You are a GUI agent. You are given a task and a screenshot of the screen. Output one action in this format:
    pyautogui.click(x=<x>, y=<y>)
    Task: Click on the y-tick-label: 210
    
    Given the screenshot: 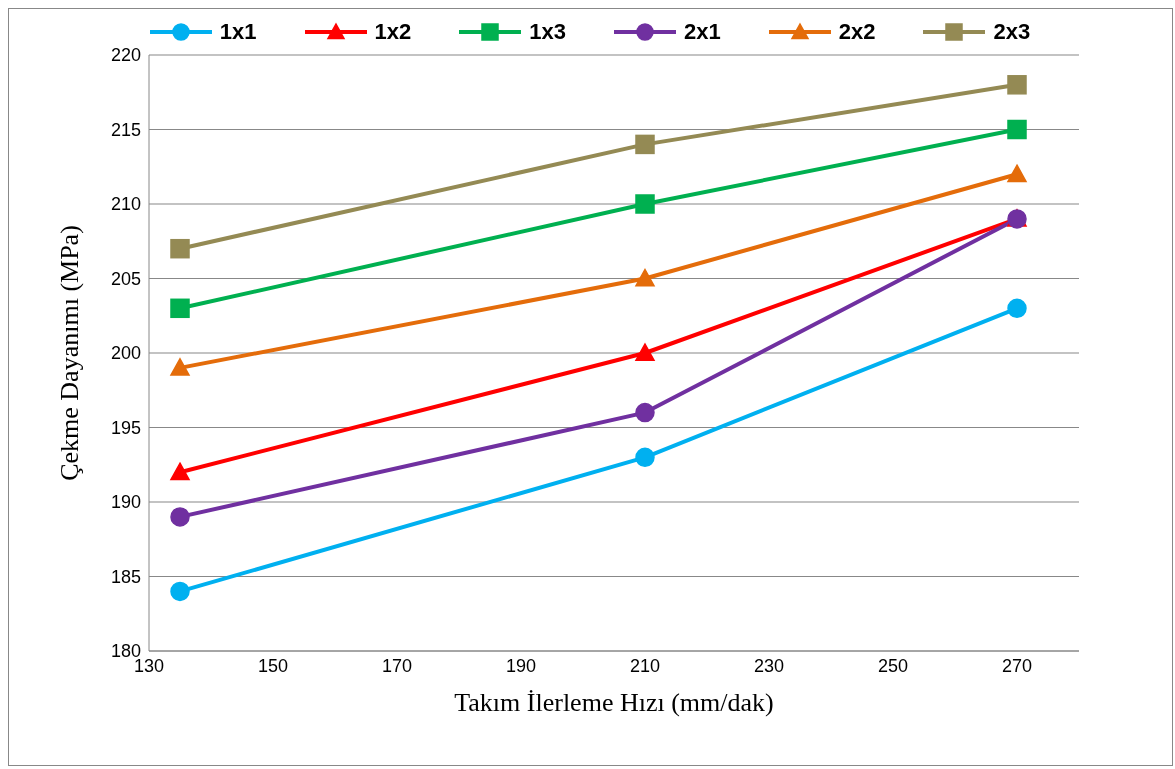 What is the action you would take?
    pyautogui.click(x=125, y=204)
    